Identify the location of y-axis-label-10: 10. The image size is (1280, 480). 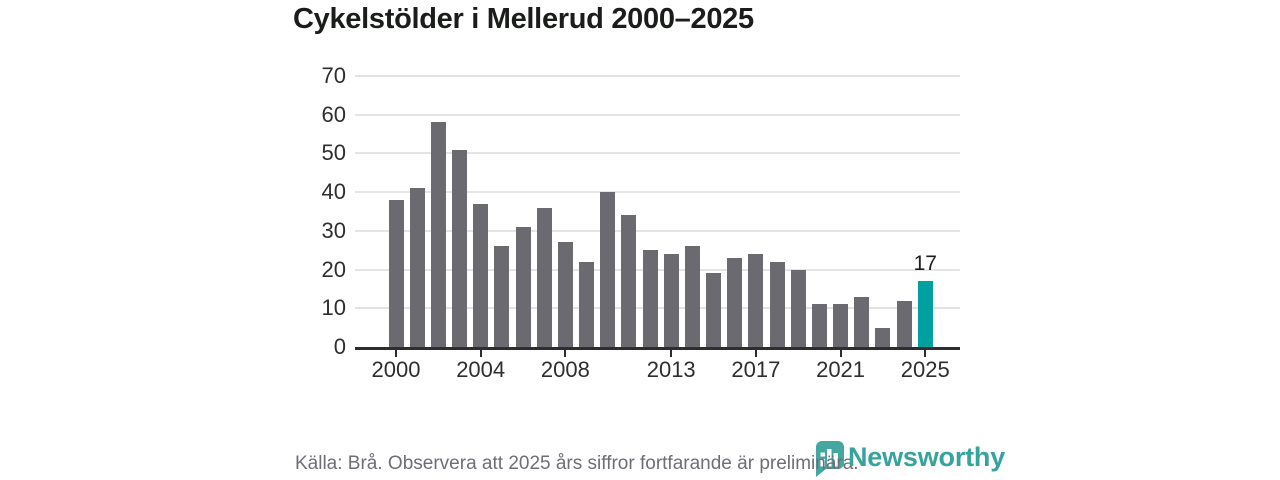
(333, 308).